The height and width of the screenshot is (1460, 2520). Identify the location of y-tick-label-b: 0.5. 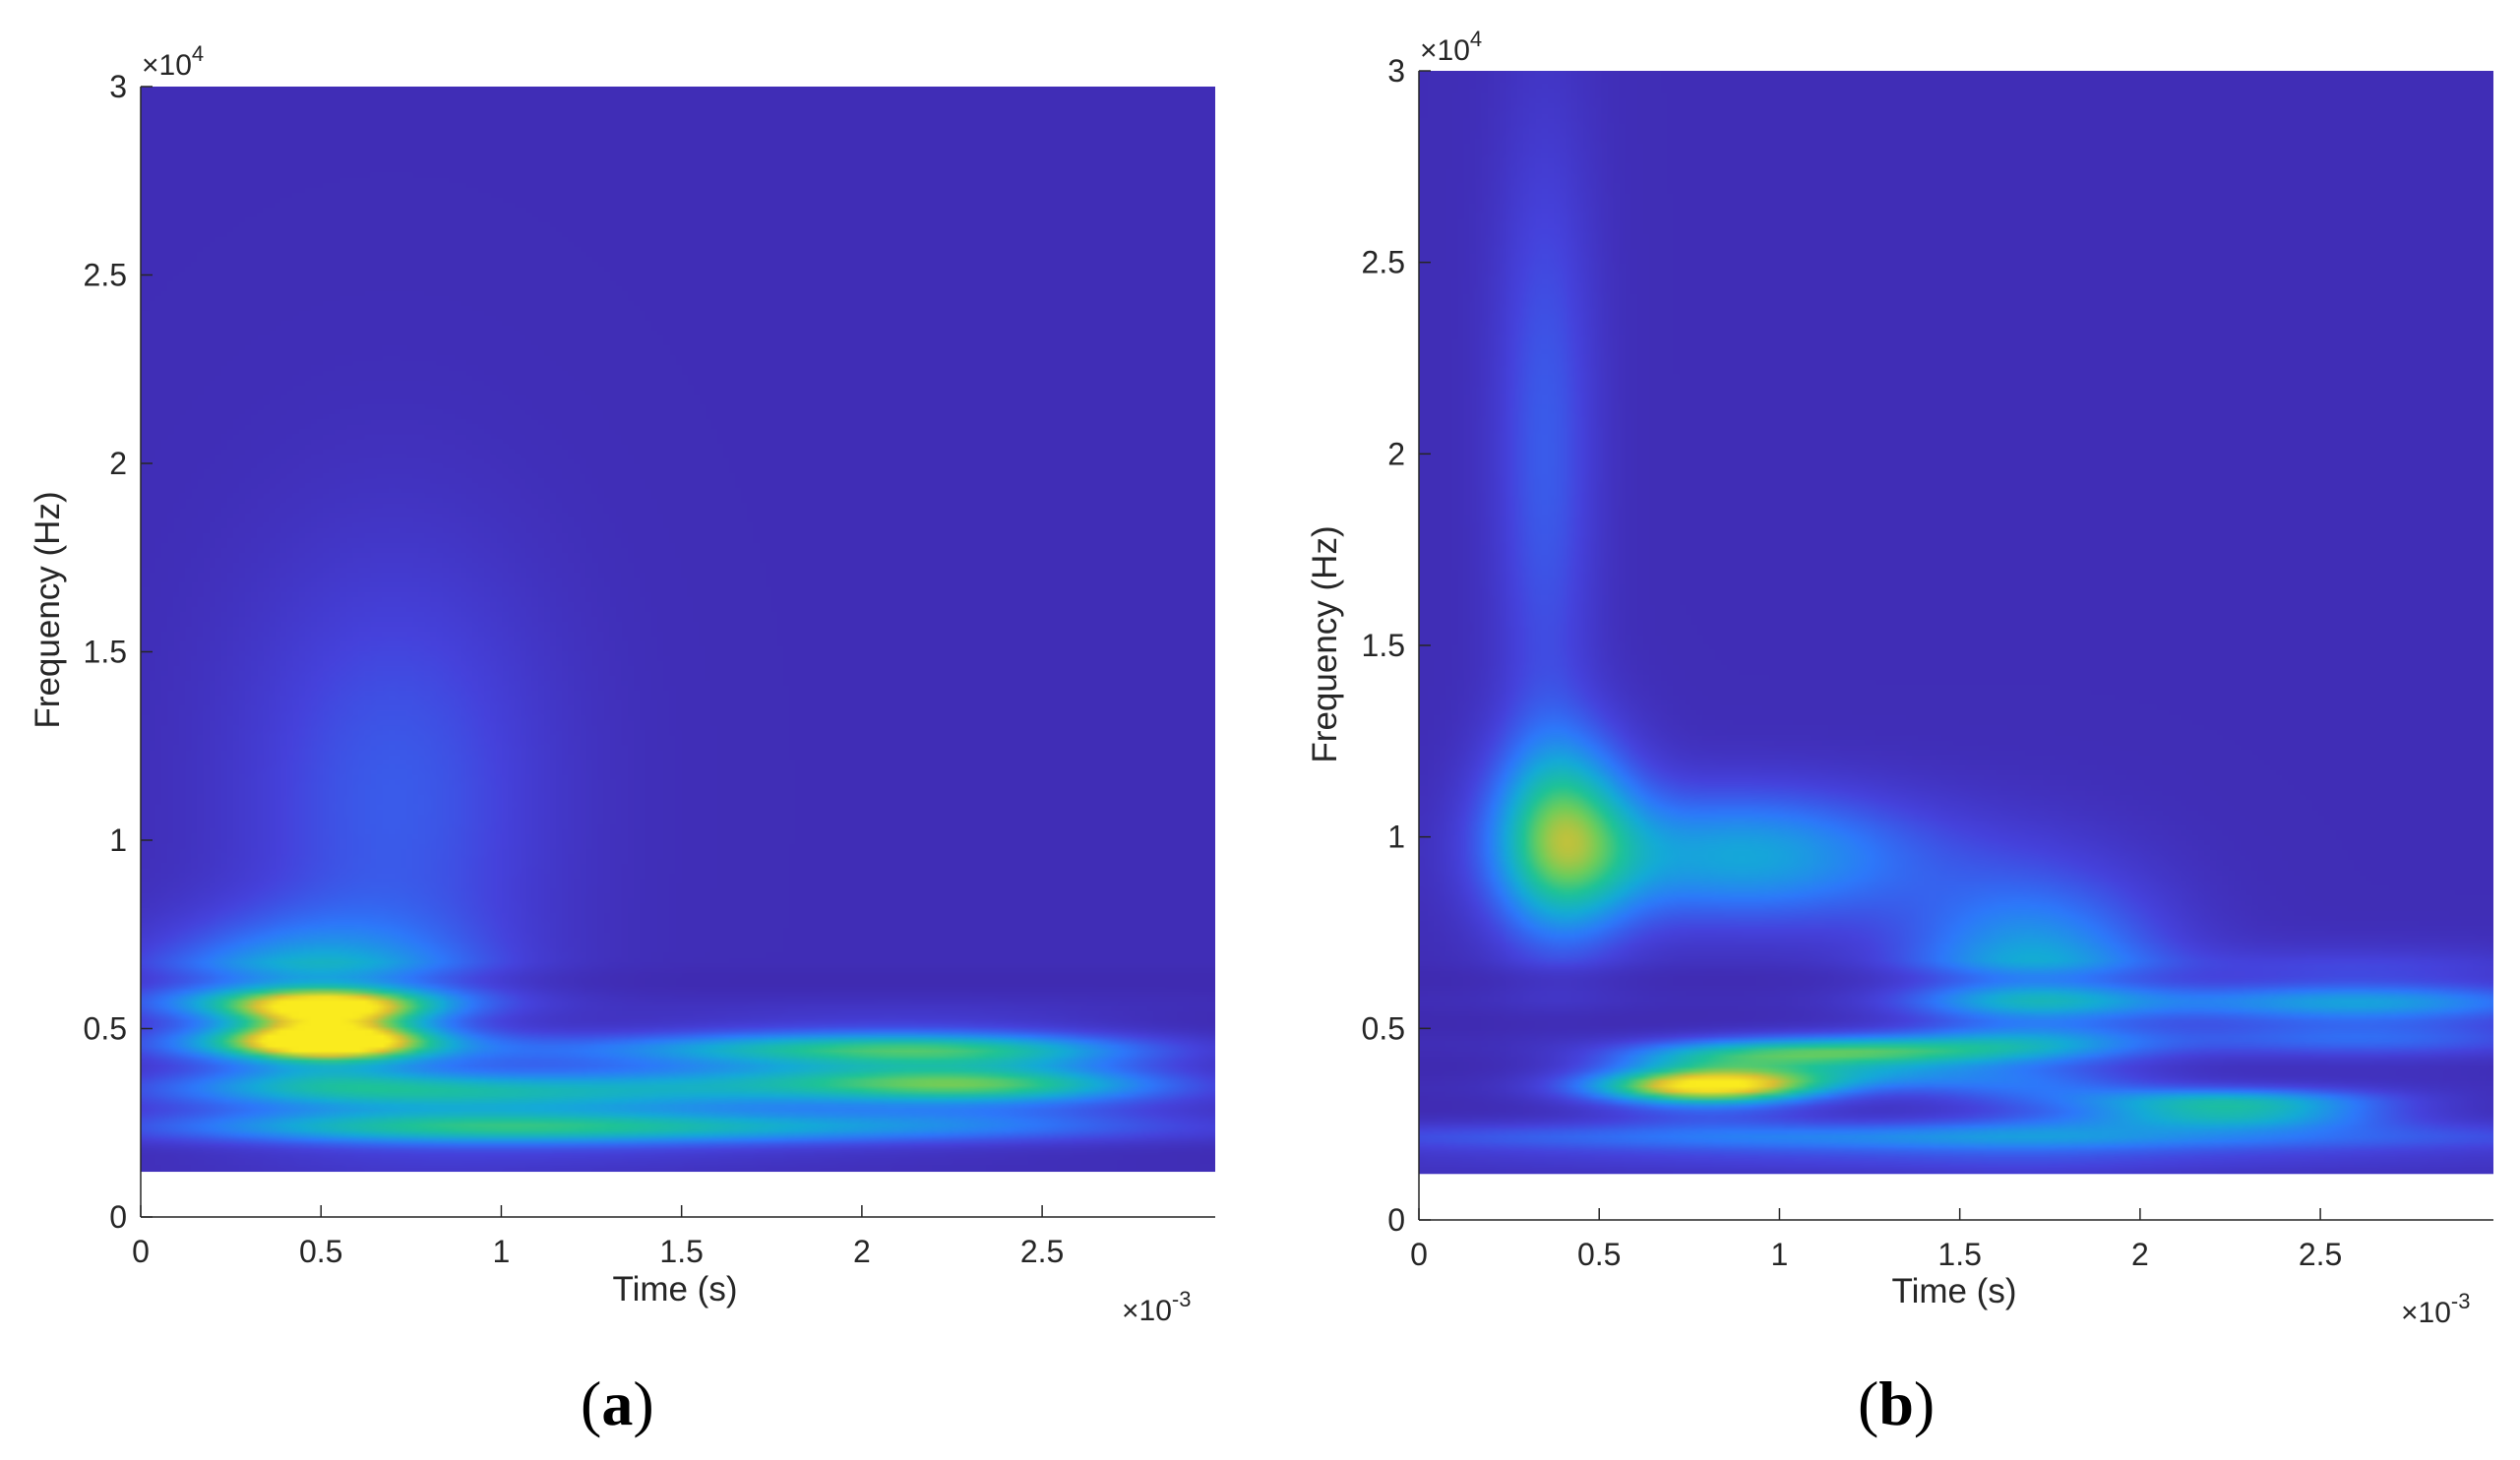
(1383, 1028).